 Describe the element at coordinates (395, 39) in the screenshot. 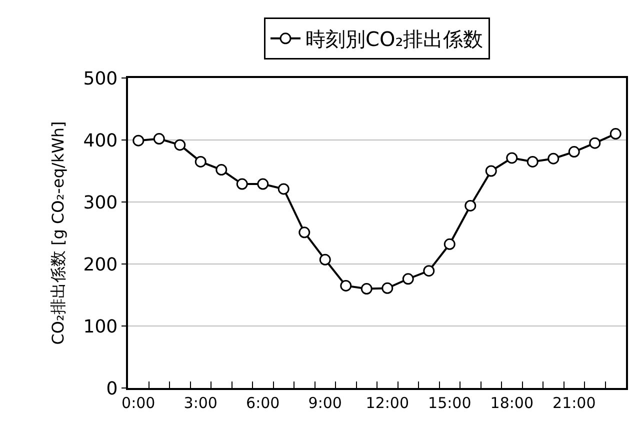

I see `legend-label: 時刻別CO₂排出係数` at that location.